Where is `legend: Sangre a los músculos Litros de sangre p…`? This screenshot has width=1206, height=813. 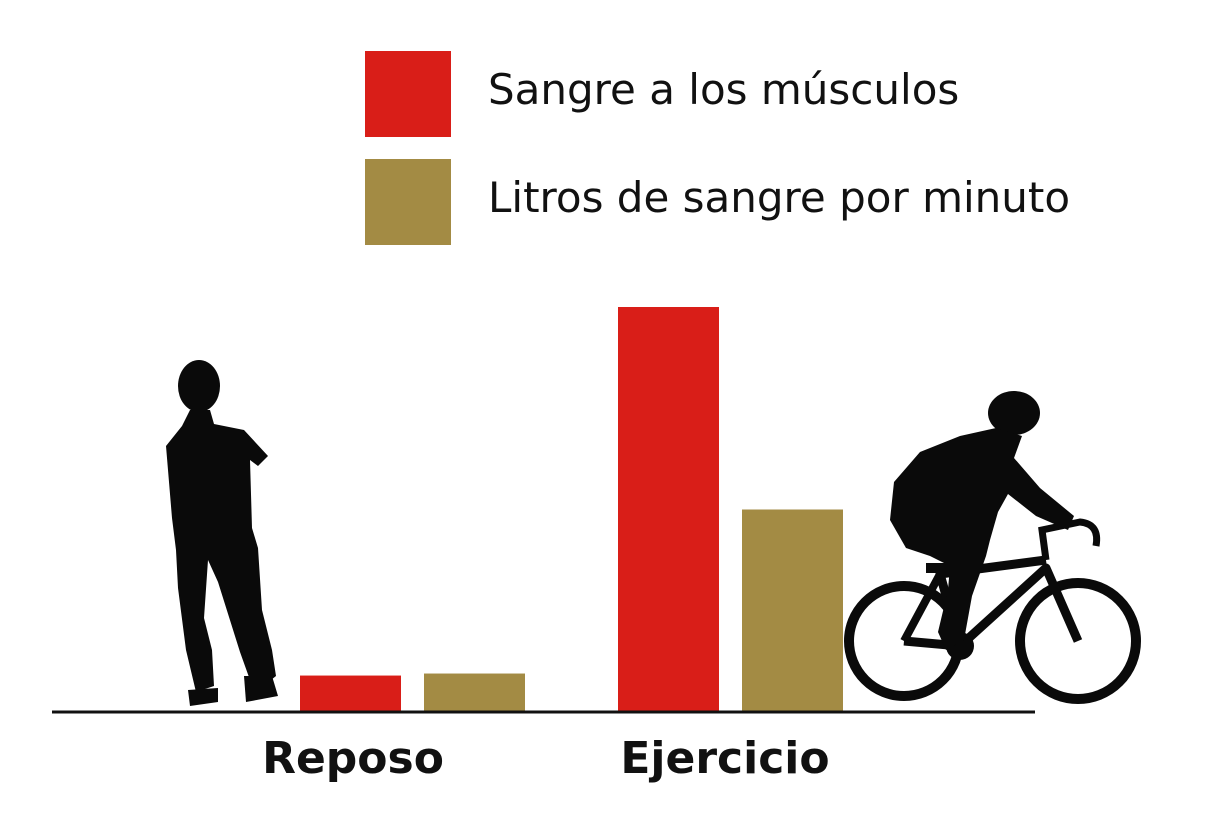
legend: Sangre a los músculos Litros de sangre p… is located at coordinates (717, 148).